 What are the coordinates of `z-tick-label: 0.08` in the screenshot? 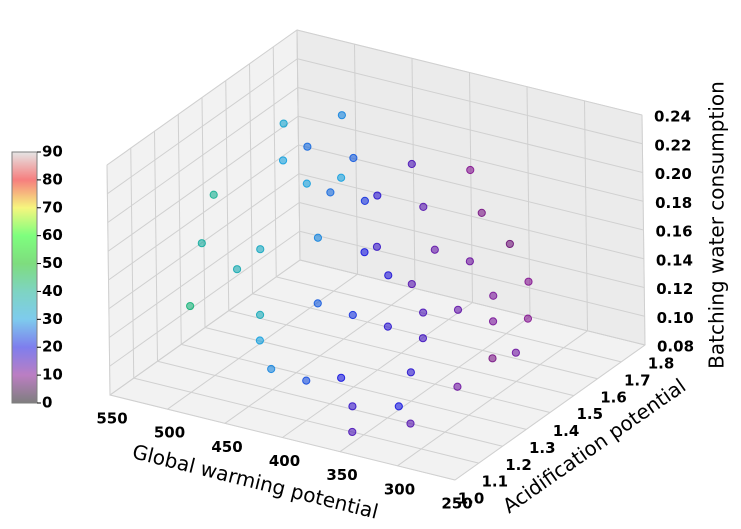 It's located at (675, 347).